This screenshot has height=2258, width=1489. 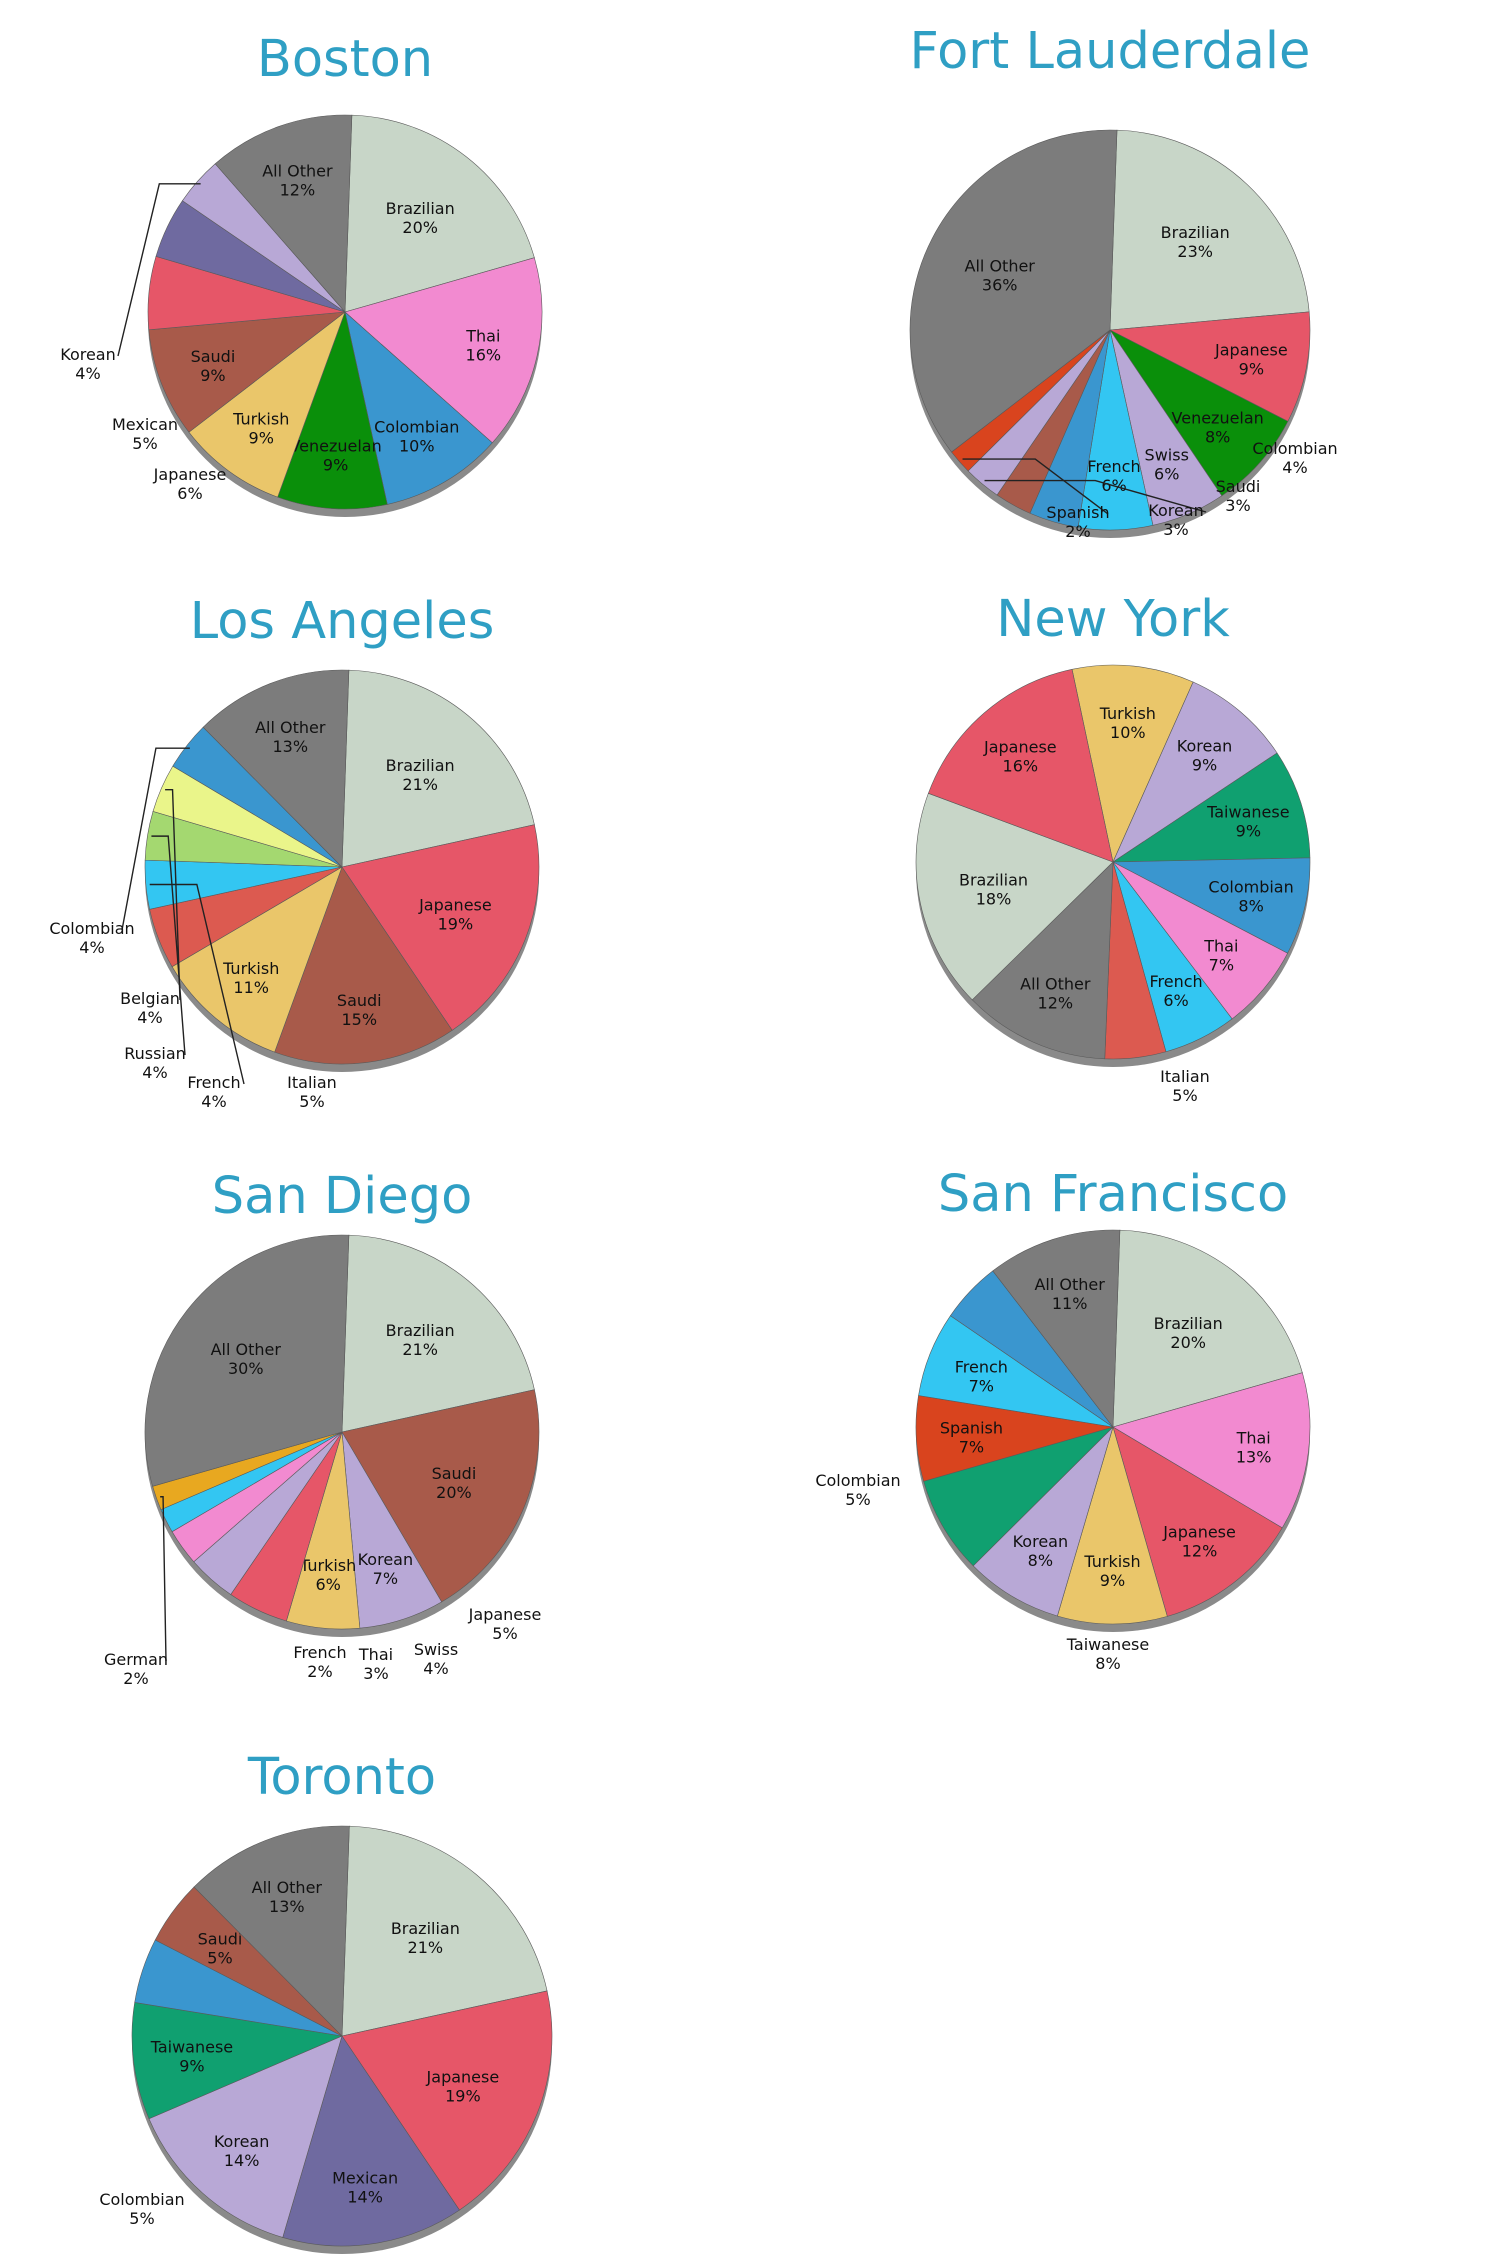 What do you see at coordinates (1237, 505) in the screenshot?
I see `slice-value-fort-lauderdale-saudi: 3%` at bounding box center [1237, 505].